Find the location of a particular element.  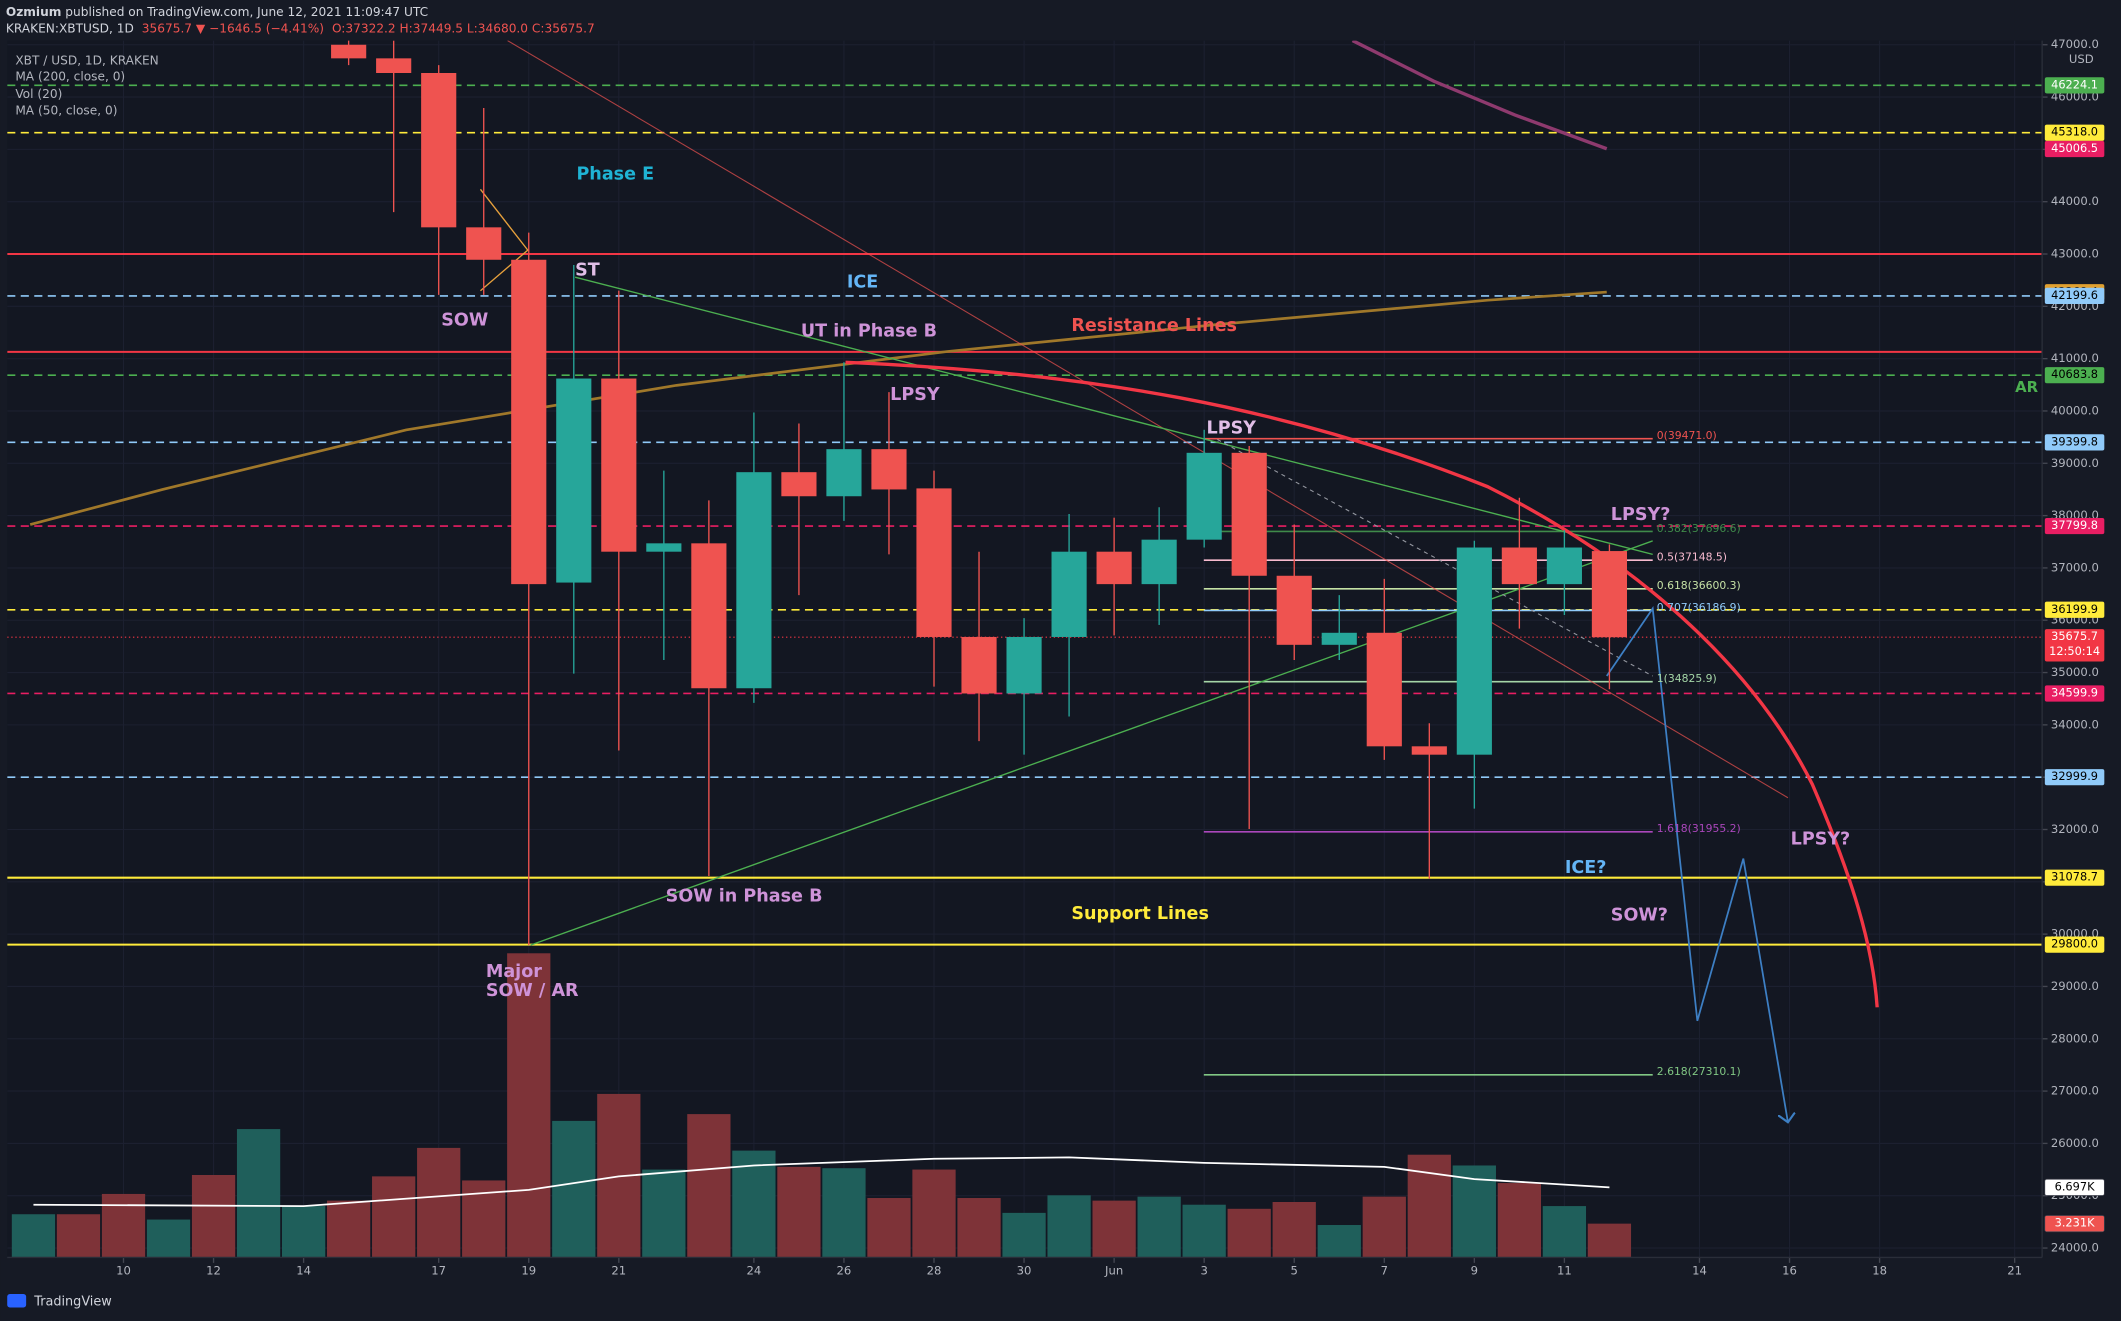

annotation: ICE? is located at coordinates (1586, 868).